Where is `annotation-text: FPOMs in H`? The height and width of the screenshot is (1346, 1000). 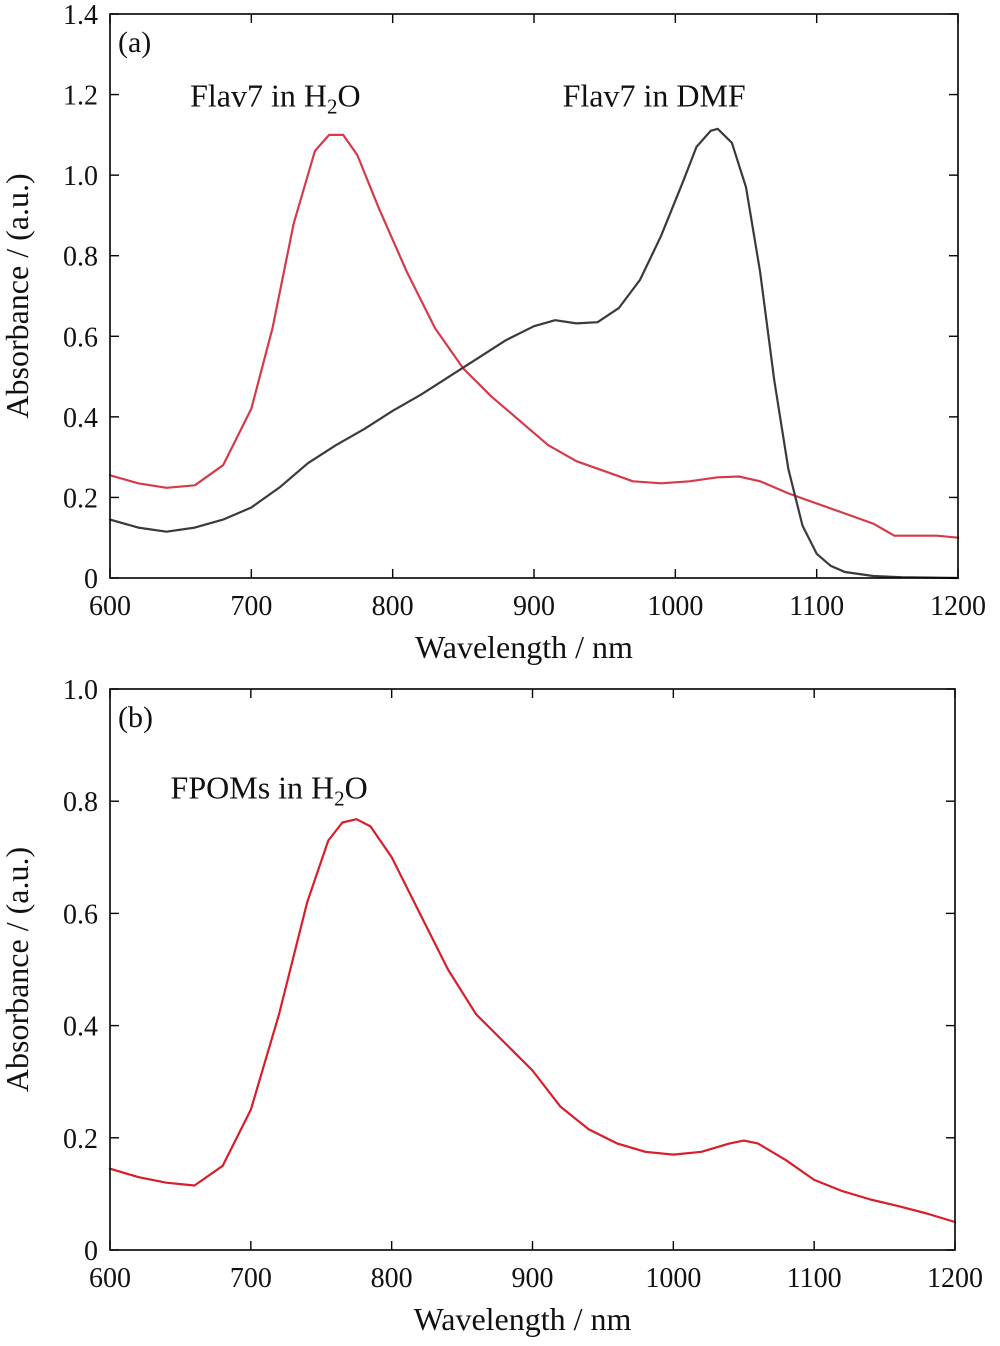
annotation-text: FPOMs in H is located at coordinates (253, 787).